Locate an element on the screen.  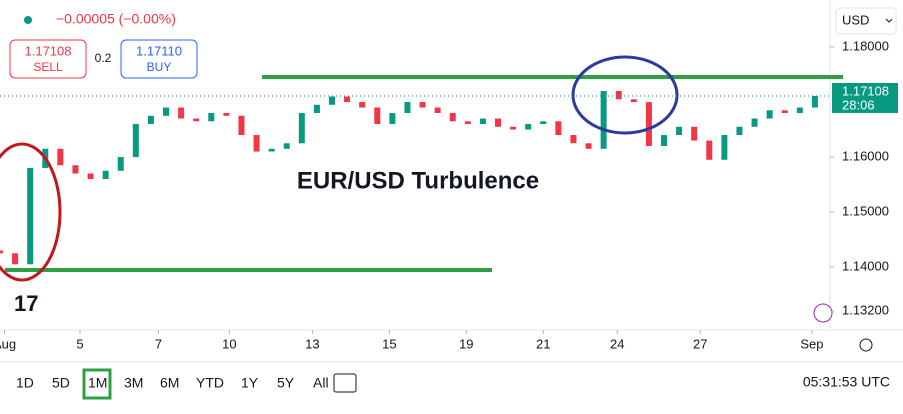
x-tick-label: 21 is located at coordinates (543, 343).